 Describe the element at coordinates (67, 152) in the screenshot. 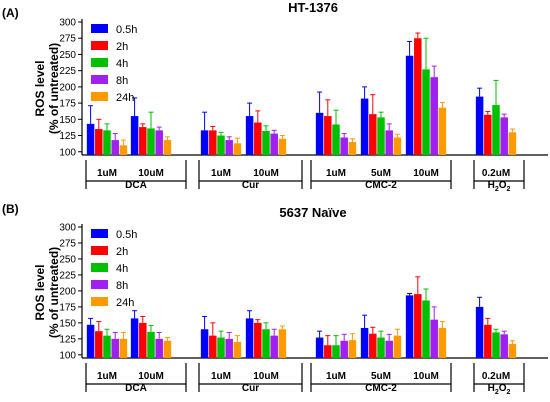

I see `y-tick-label: 100` at that location.